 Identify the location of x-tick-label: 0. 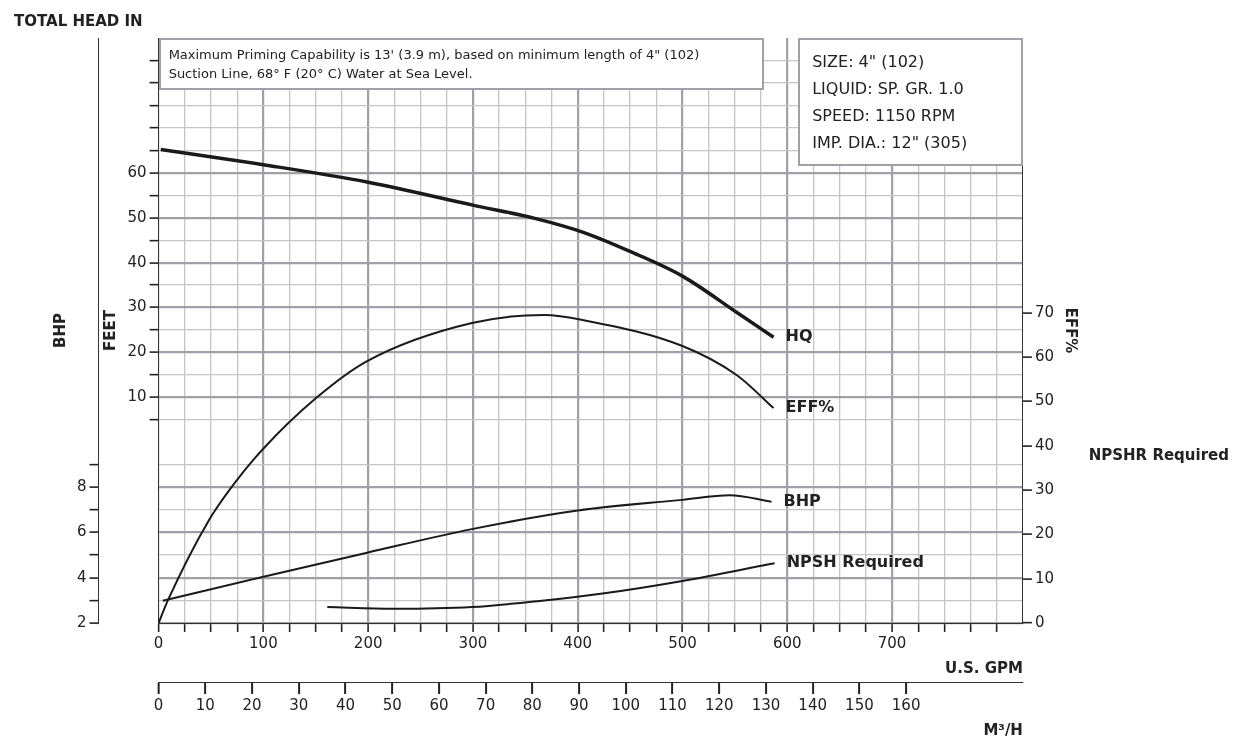
(158, 642).